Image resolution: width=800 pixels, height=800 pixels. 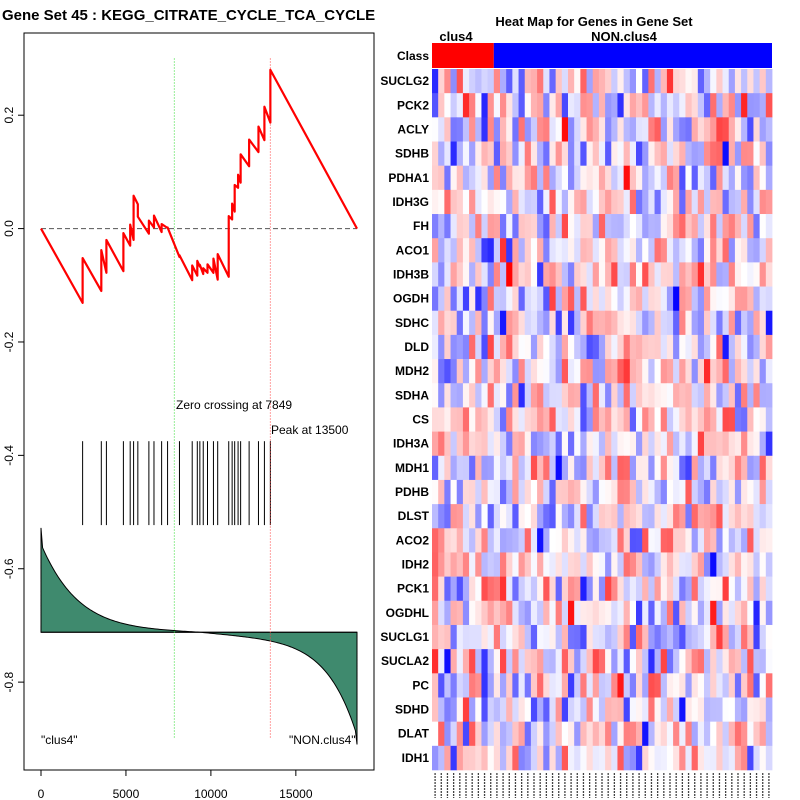 What do you see at coordinates (412, 492) in the screenshot?
I see `gene-label: PDHB` at bounding box center [412, 492].